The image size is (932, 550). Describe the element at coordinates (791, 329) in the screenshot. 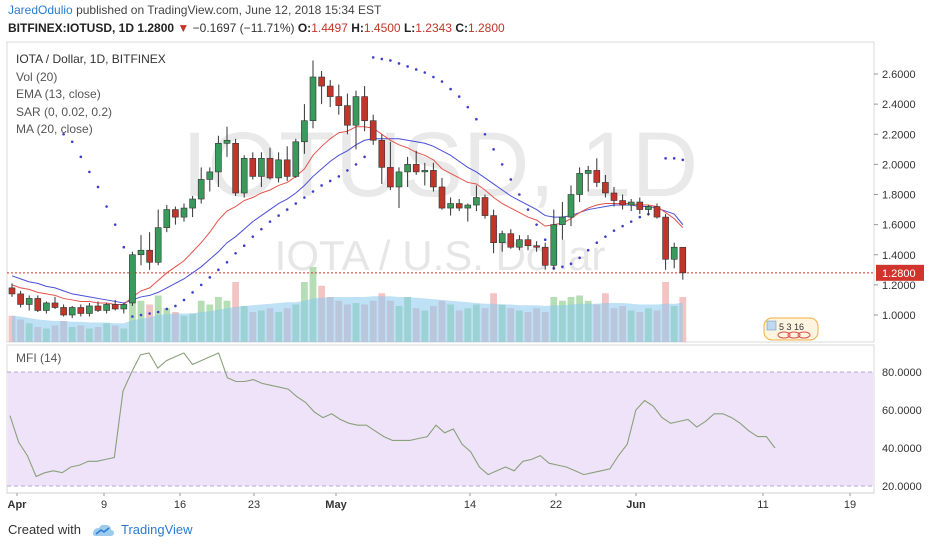

I see `events-badge` at that location.